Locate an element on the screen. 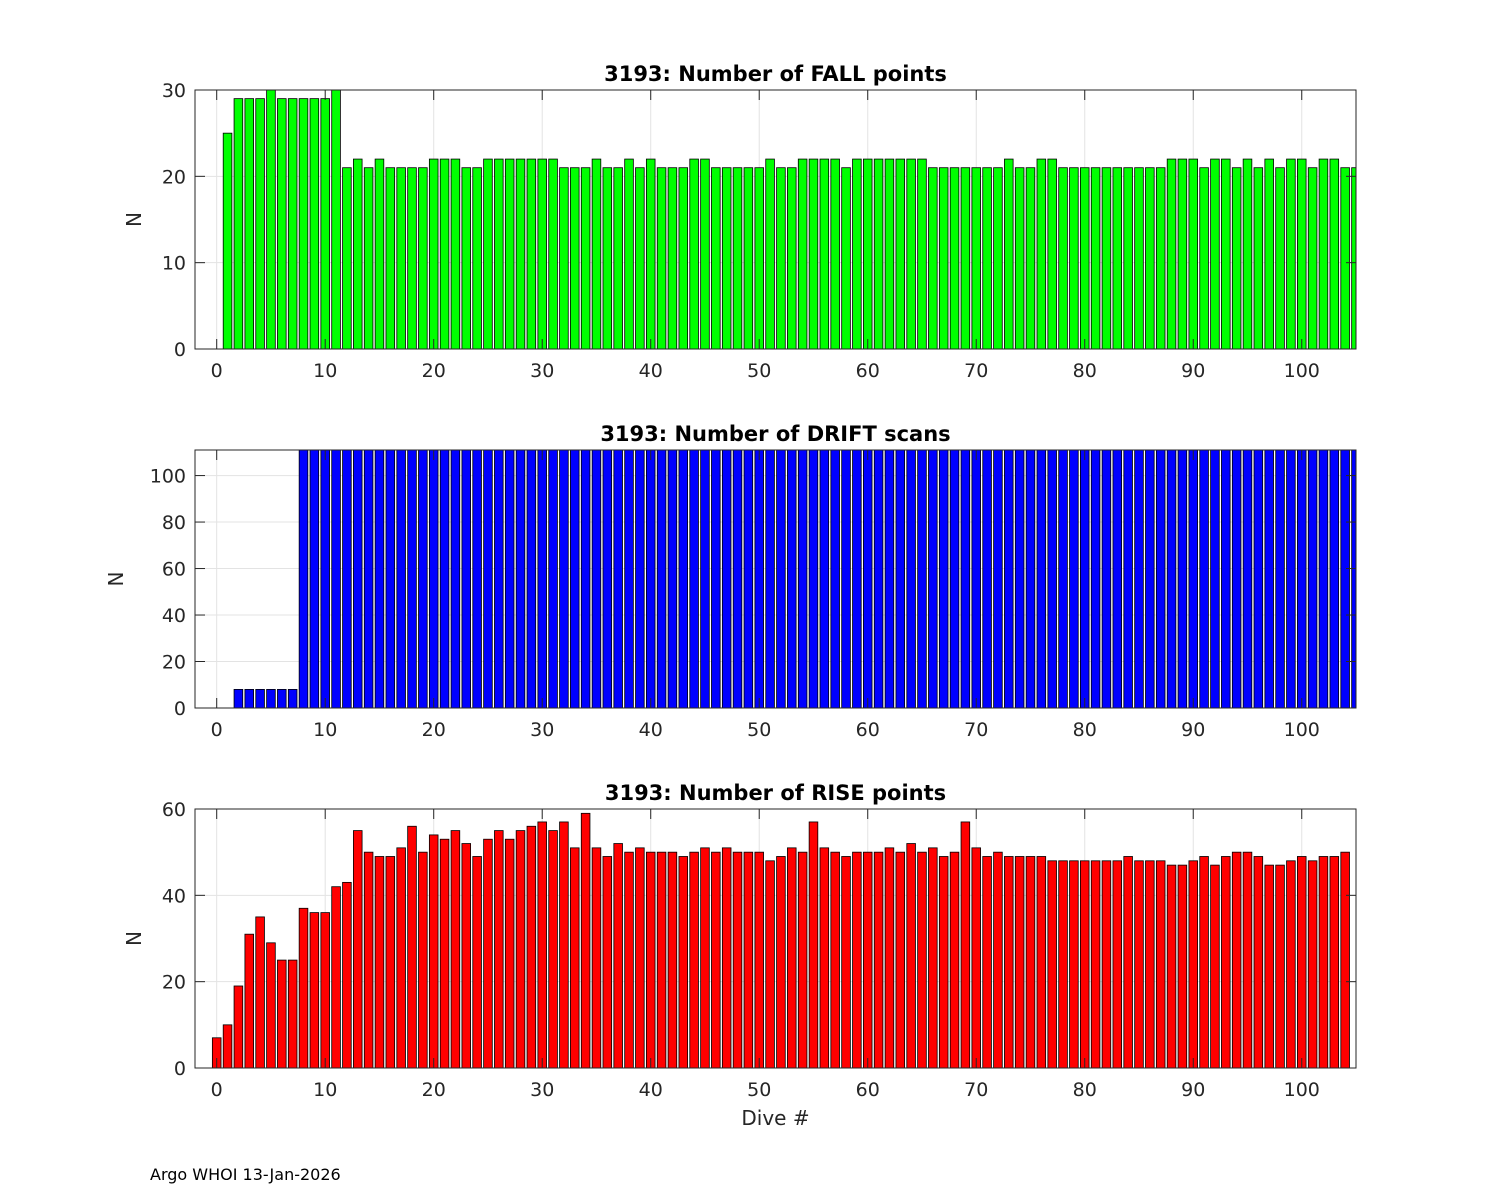 The height and width of the screenshot is (1200, 1500). x-tick-label: 60 is located at coordinates (868, 371).